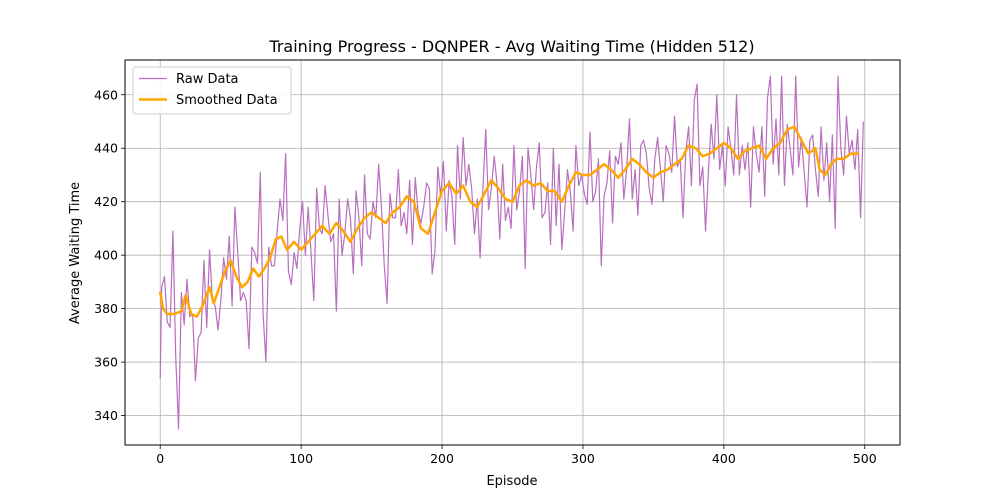  I want to click on x-tick-label: 500, so click(865, 458).